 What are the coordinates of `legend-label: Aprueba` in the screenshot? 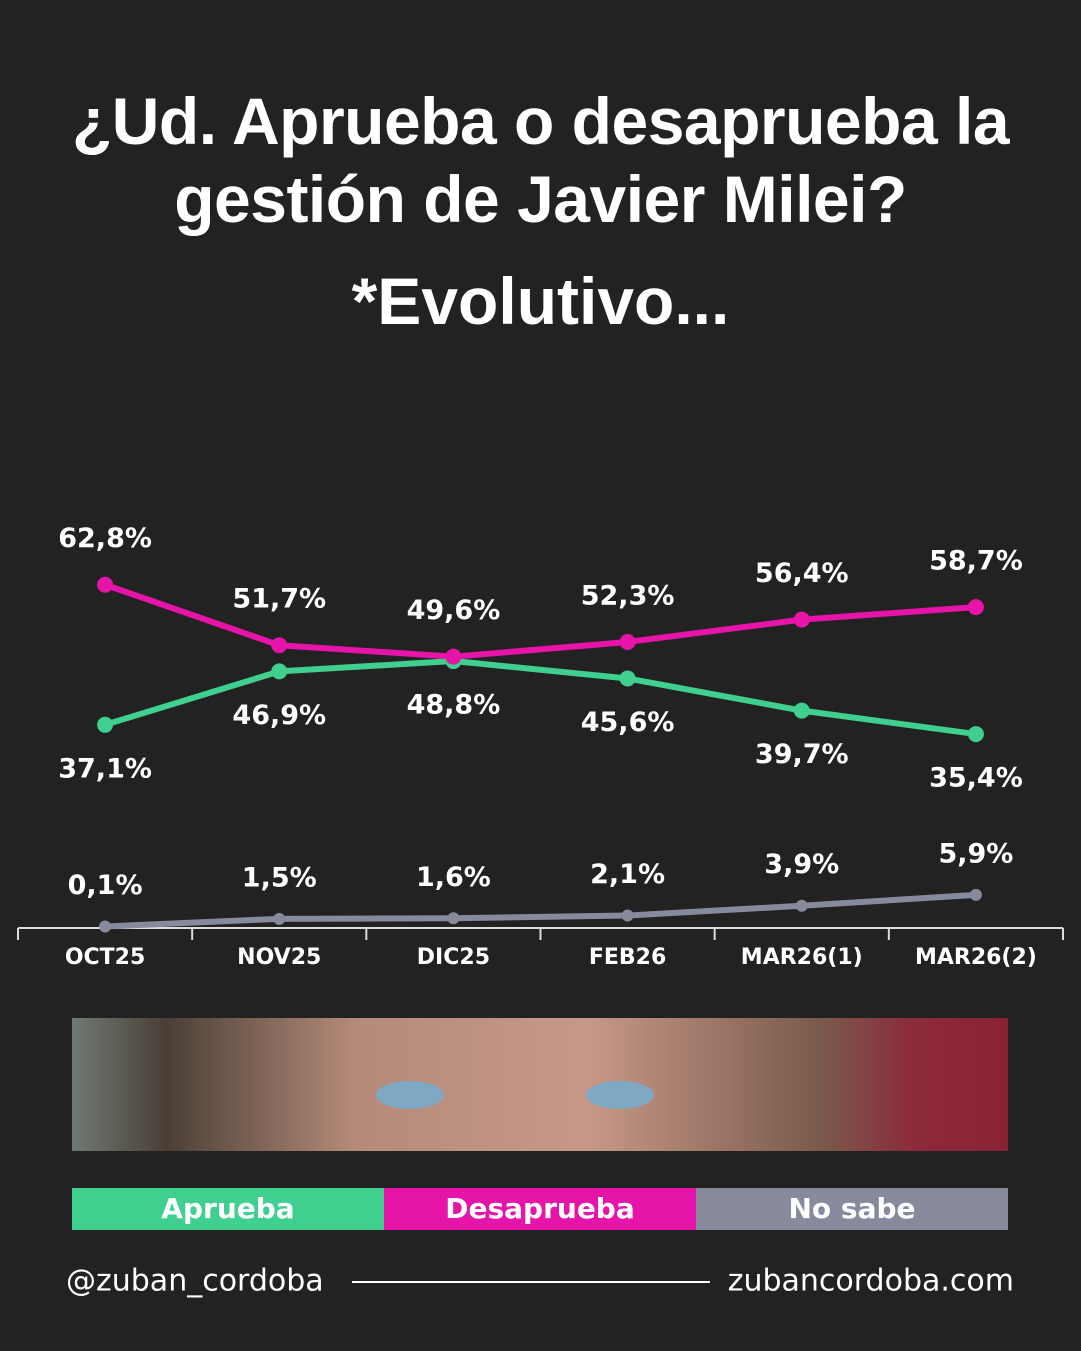 It's located at (227, 1208).